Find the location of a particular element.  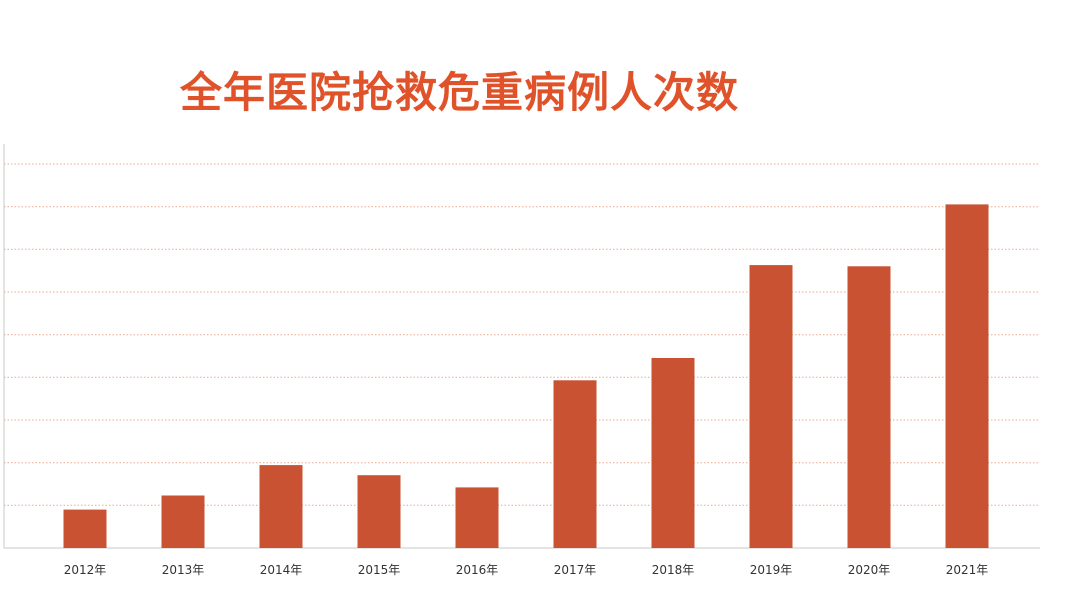

bar-2019年 is located at coordinates (771, 406).